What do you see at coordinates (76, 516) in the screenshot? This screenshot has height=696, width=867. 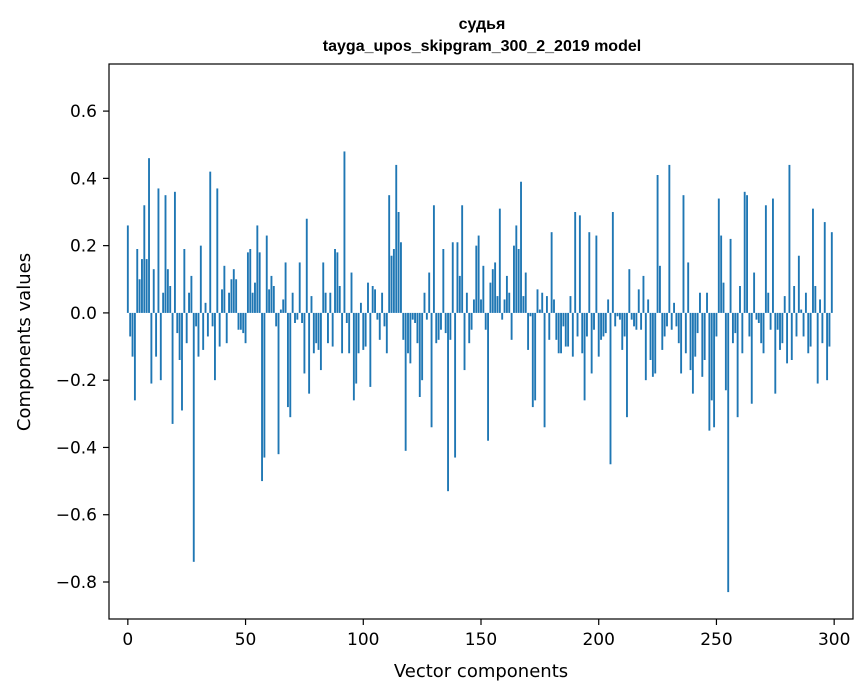 I see `y-tick-label: −0.6` at bounding box center [76, 516].